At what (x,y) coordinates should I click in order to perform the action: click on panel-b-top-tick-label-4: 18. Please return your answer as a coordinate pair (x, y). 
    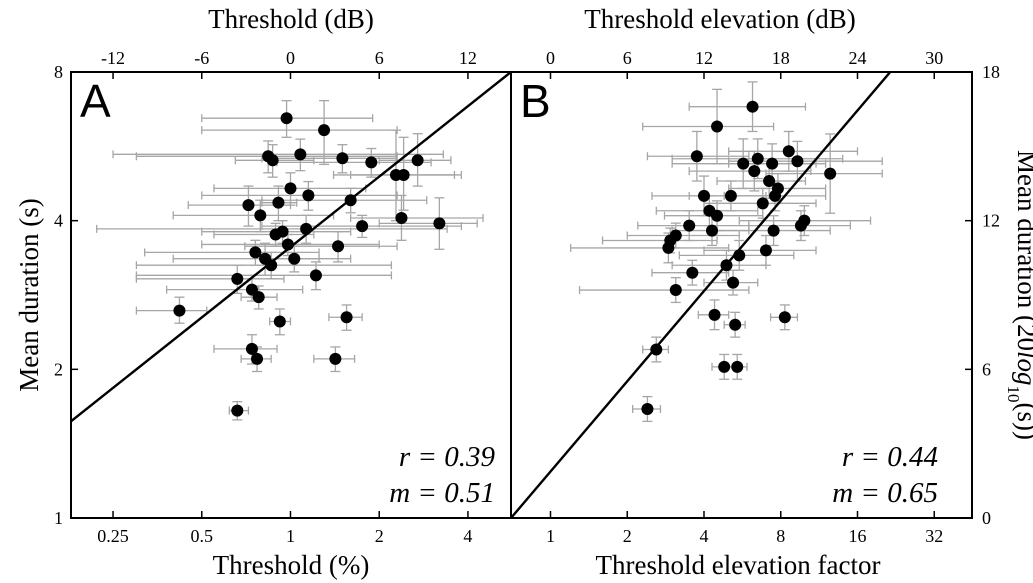
    Looking at the image, I should click on (781, 58).